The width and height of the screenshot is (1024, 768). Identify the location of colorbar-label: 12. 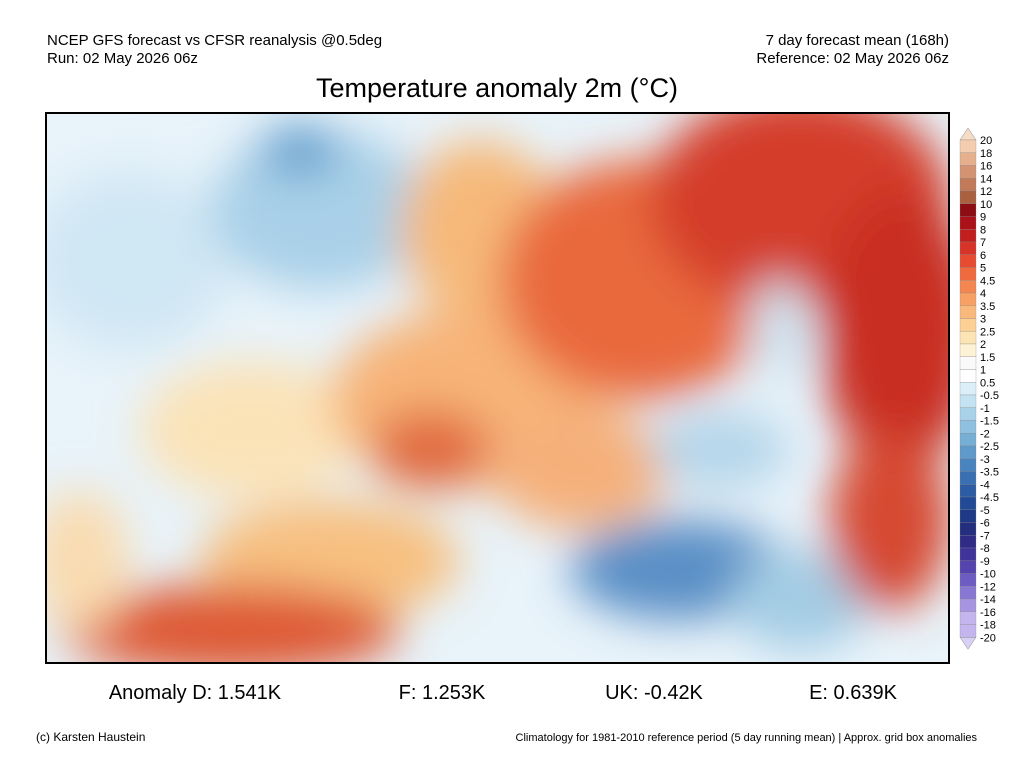
(986, 192).